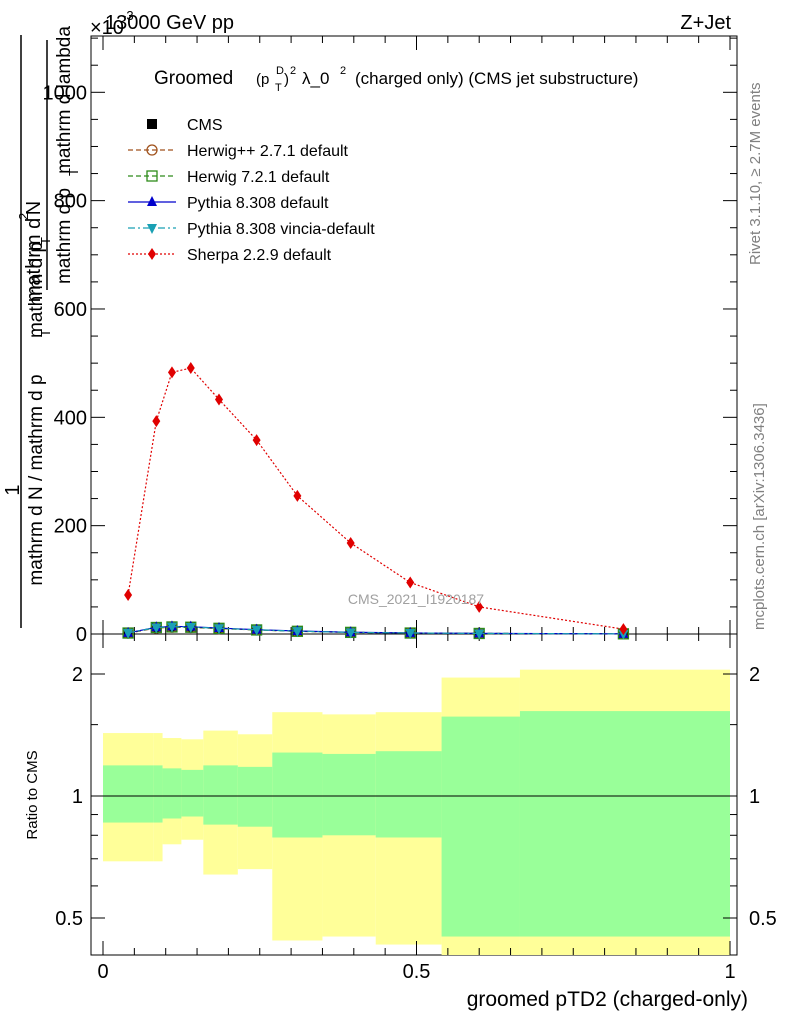  I want to click on legend-label: Pythia 8.308 default, so click(258, 203).